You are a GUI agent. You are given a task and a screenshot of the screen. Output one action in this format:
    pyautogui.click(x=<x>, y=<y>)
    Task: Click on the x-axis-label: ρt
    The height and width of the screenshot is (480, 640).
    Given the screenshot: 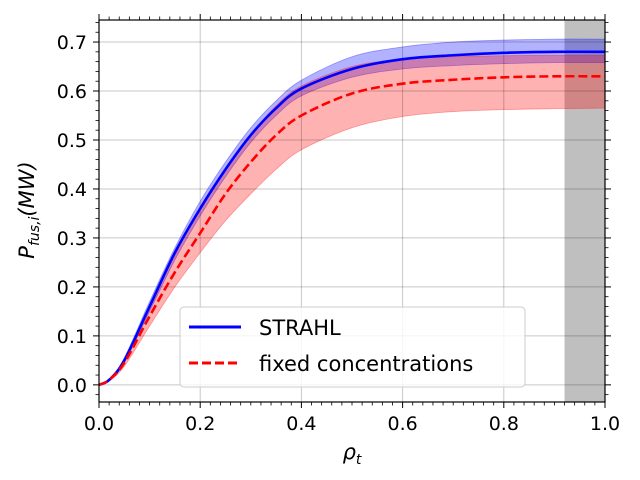 What is the action you would take?
    pyautogui.click(x=352, y=454)
    